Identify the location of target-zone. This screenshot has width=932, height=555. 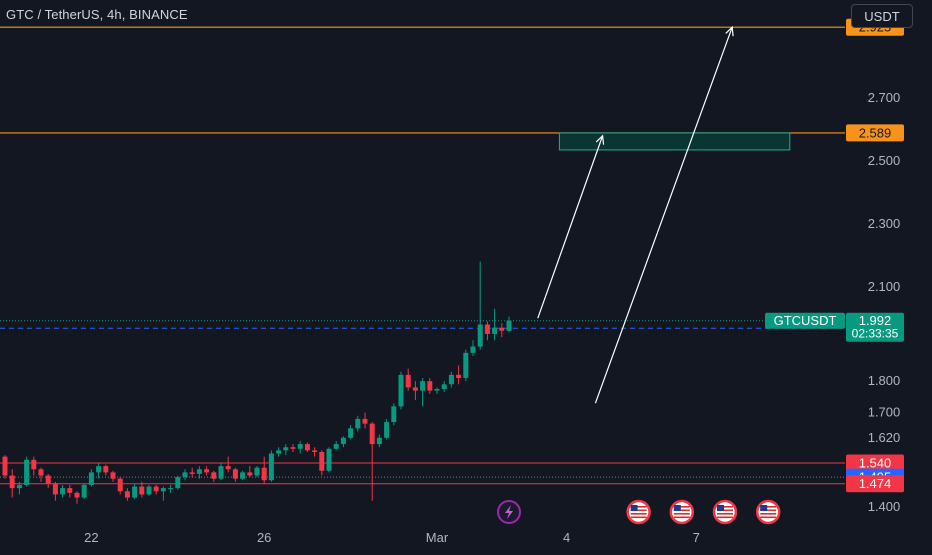
(674, 141).